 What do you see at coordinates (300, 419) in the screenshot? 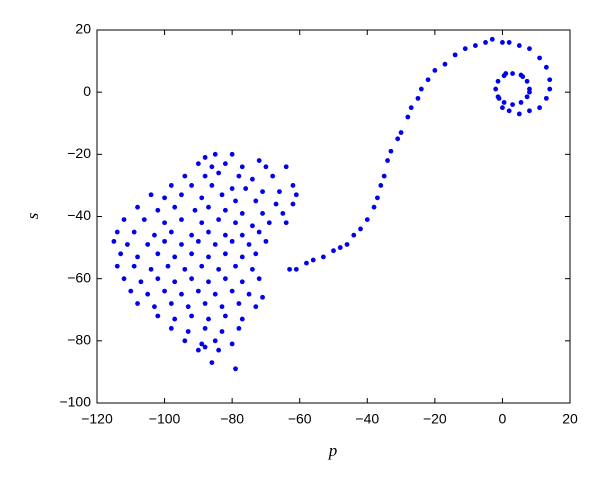
I see `x-tick-label: −60` at bounding box center [300, 419].